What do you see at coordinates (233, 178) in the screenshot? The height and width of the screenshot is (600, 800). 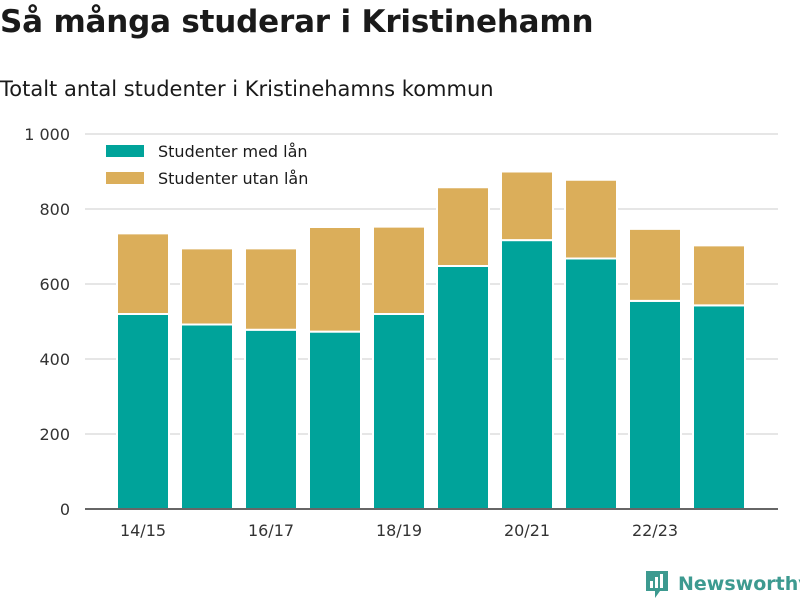 I see `legend-label: Studenter utan lån` at bounding box center [233, 178].